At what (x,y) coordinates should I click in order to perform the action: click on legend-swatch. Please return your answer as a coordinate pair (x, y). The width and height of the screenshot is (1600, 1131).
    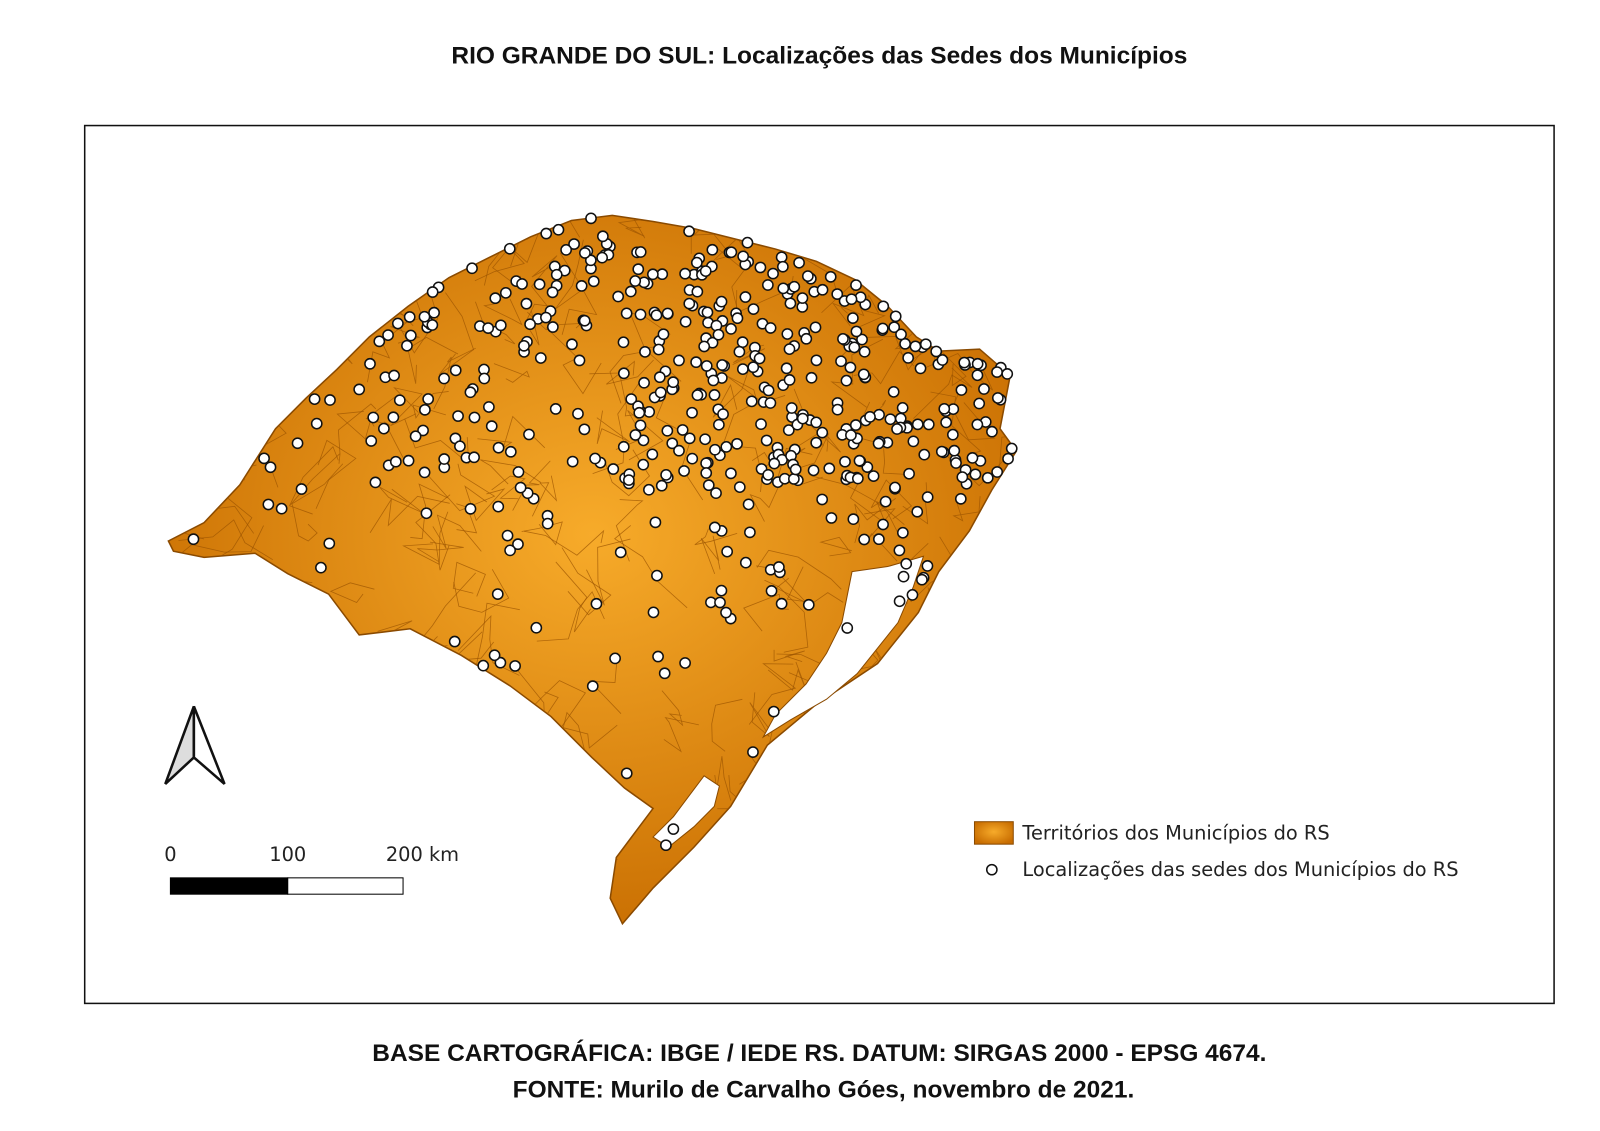
    Looking at the image, I should click on (993, 833).